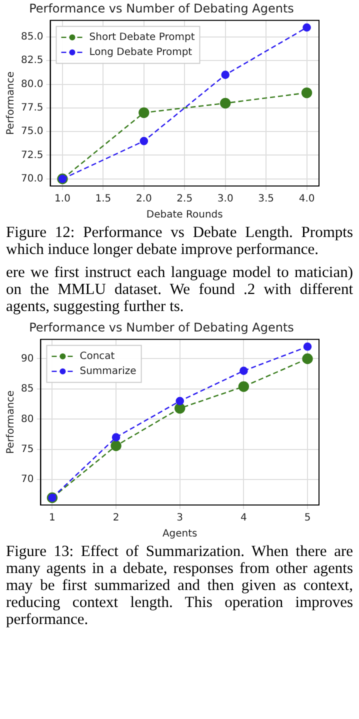 This screenshot has width=359, height=719. What do you see at coordinates (103, 199) in the screenshot?
I see `x-tick-label: 1.5` at bounding box center [103, 199].